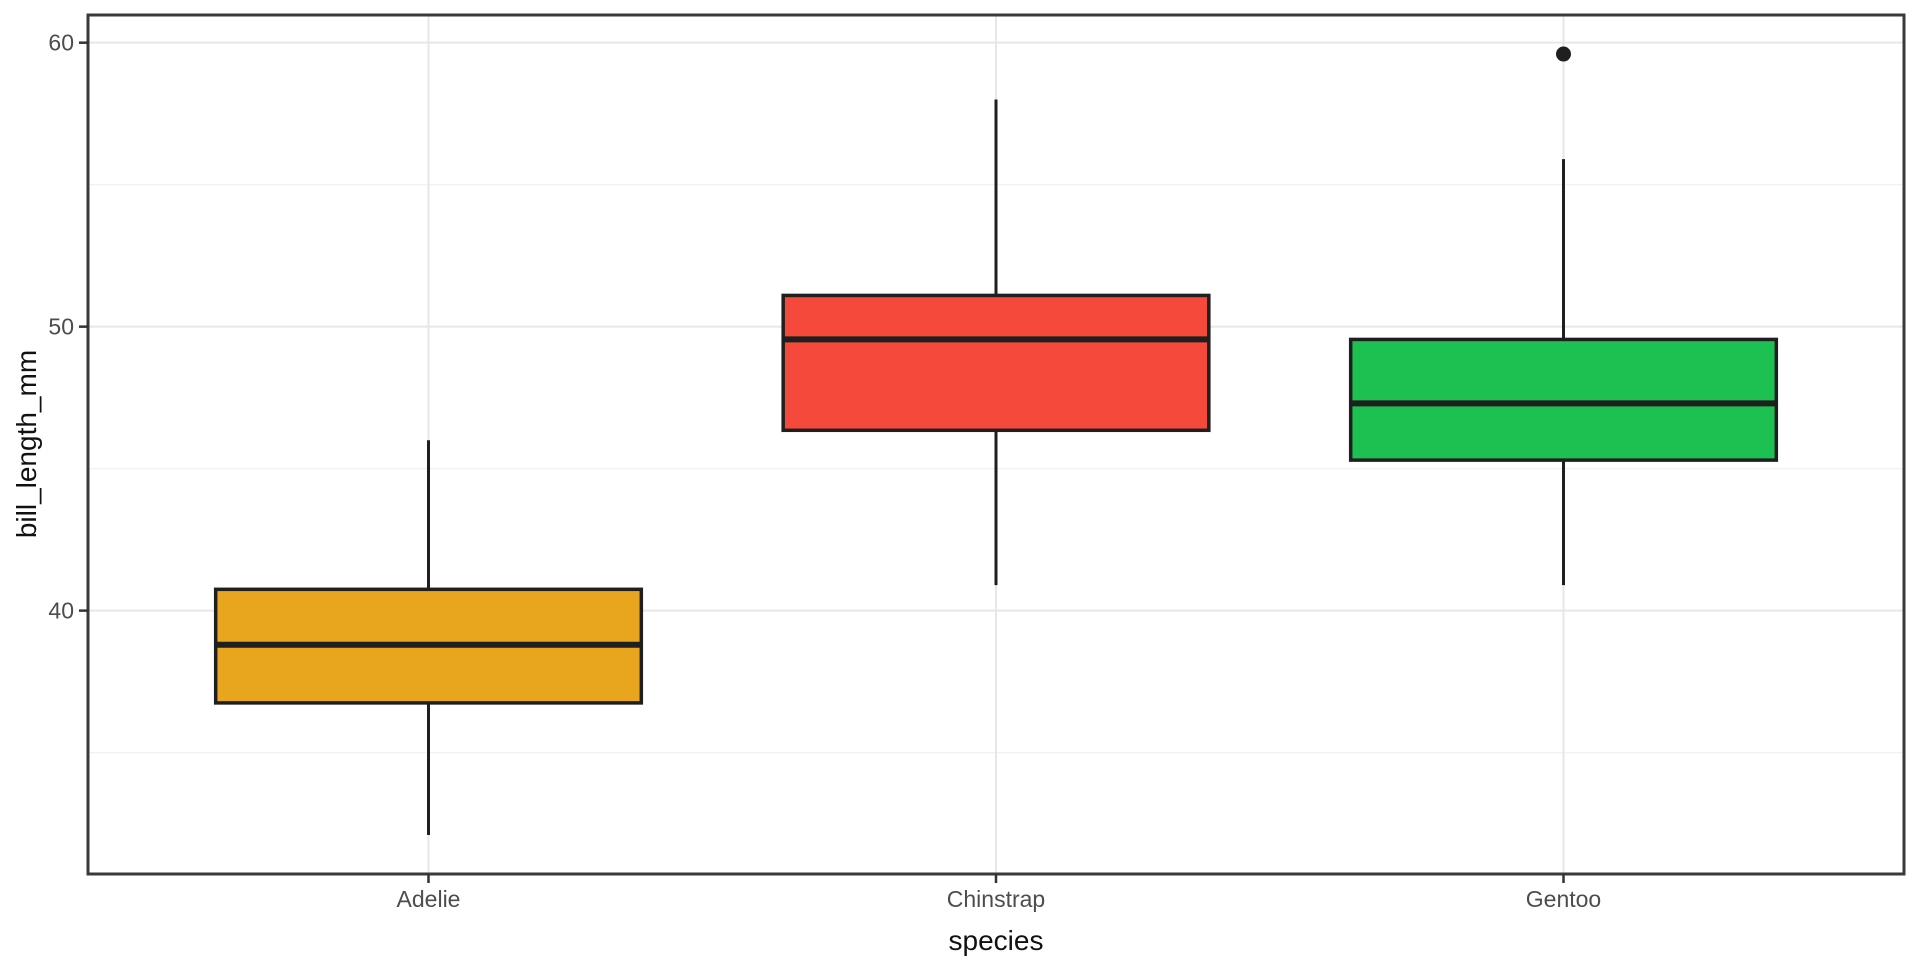 This screenshot has height=960, width=1920. Describe the element at coordinates (996, 940) in the screenshot. I see `x-axis-title: species` at that location.